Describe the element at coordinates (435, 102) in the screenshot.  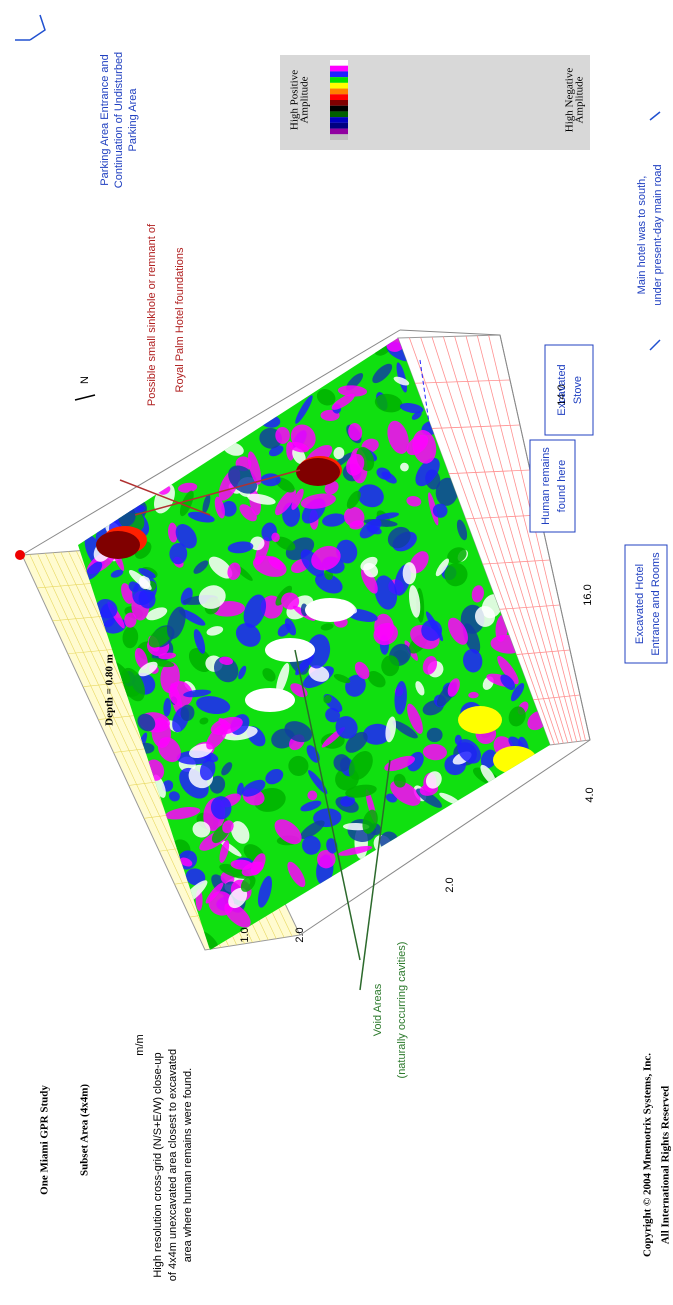
I see `legend-box` at that location.